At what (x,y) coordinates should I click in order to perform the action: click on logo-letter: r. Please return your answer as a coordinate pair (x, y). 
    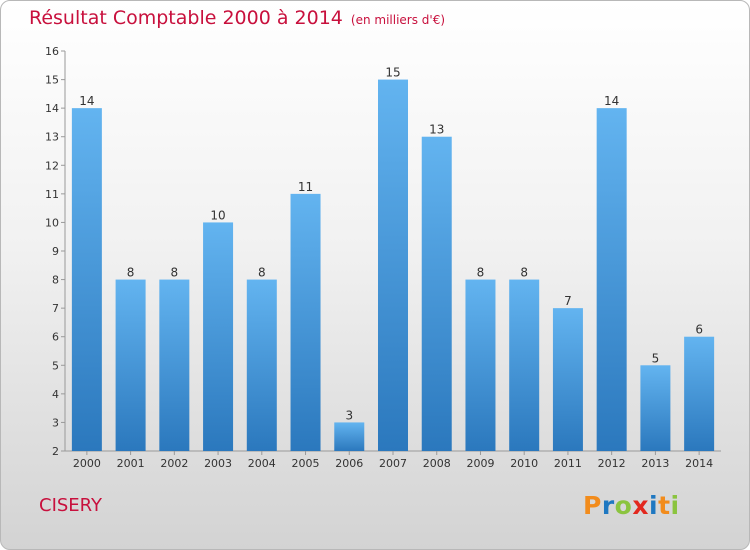
    Looking at the image, I should click on (608, 505).